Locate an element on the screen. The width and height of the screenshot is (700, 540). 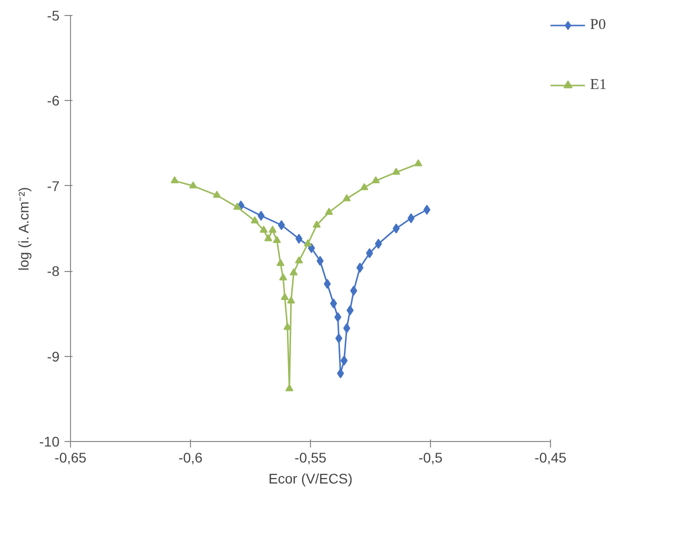
x-tick-label: -0,5 is located at coordinates (430, 458).